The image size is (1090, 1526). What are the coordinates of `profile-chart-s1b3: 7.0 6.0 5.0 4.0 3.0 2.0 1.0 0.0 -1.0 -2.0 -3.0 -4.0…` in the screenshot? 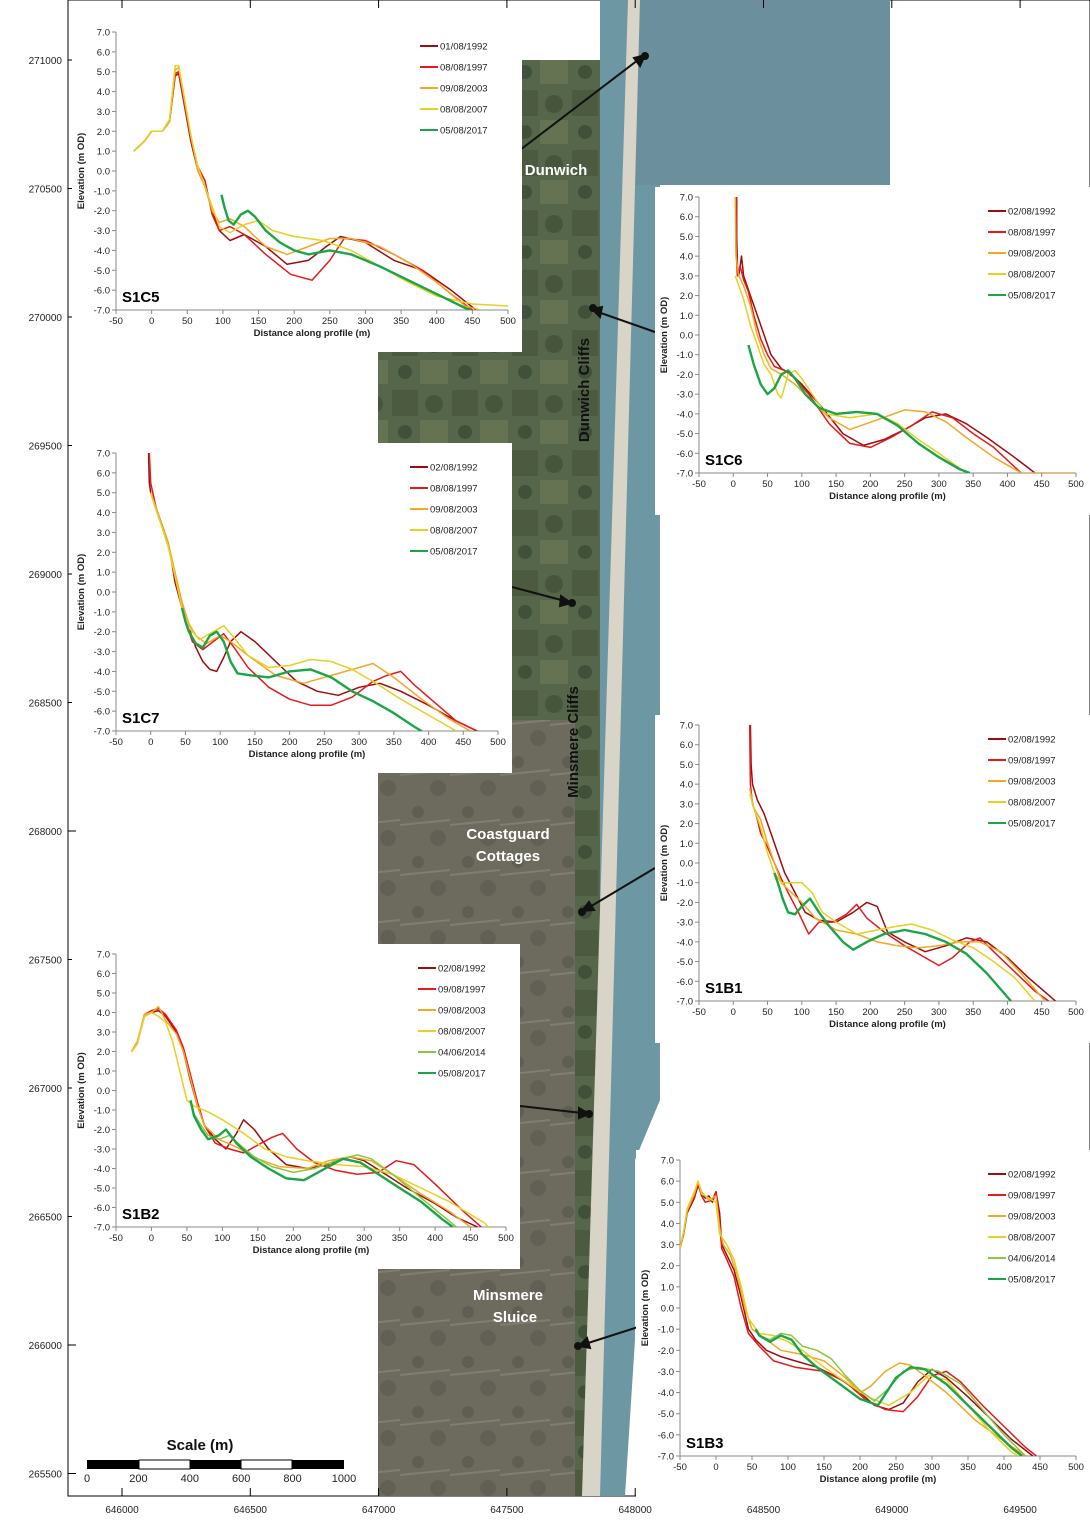 It's located at (863, 1324).